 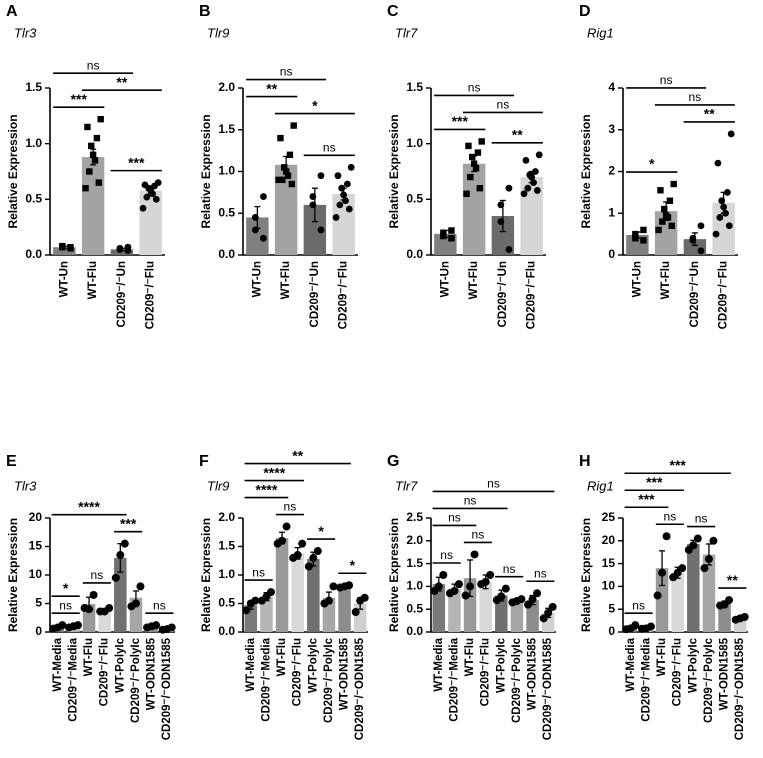 What do you see at coordinates (267, 489) in the screenshot?
I see `significance-label: ****` at bounding box center [267, 489].